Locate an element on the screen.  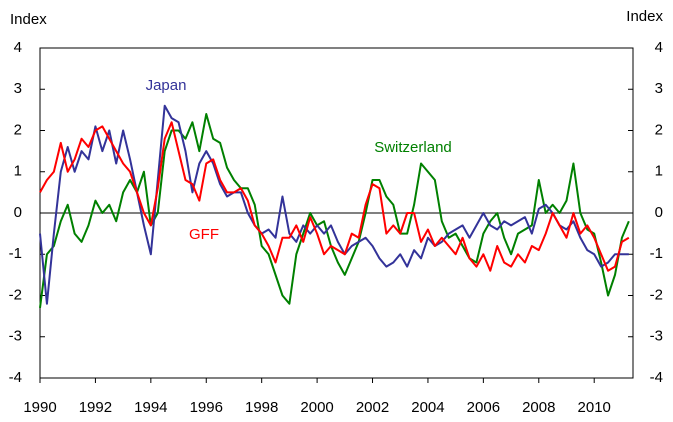
x-tick-label: 1996 is located at coordinates (206, 407).